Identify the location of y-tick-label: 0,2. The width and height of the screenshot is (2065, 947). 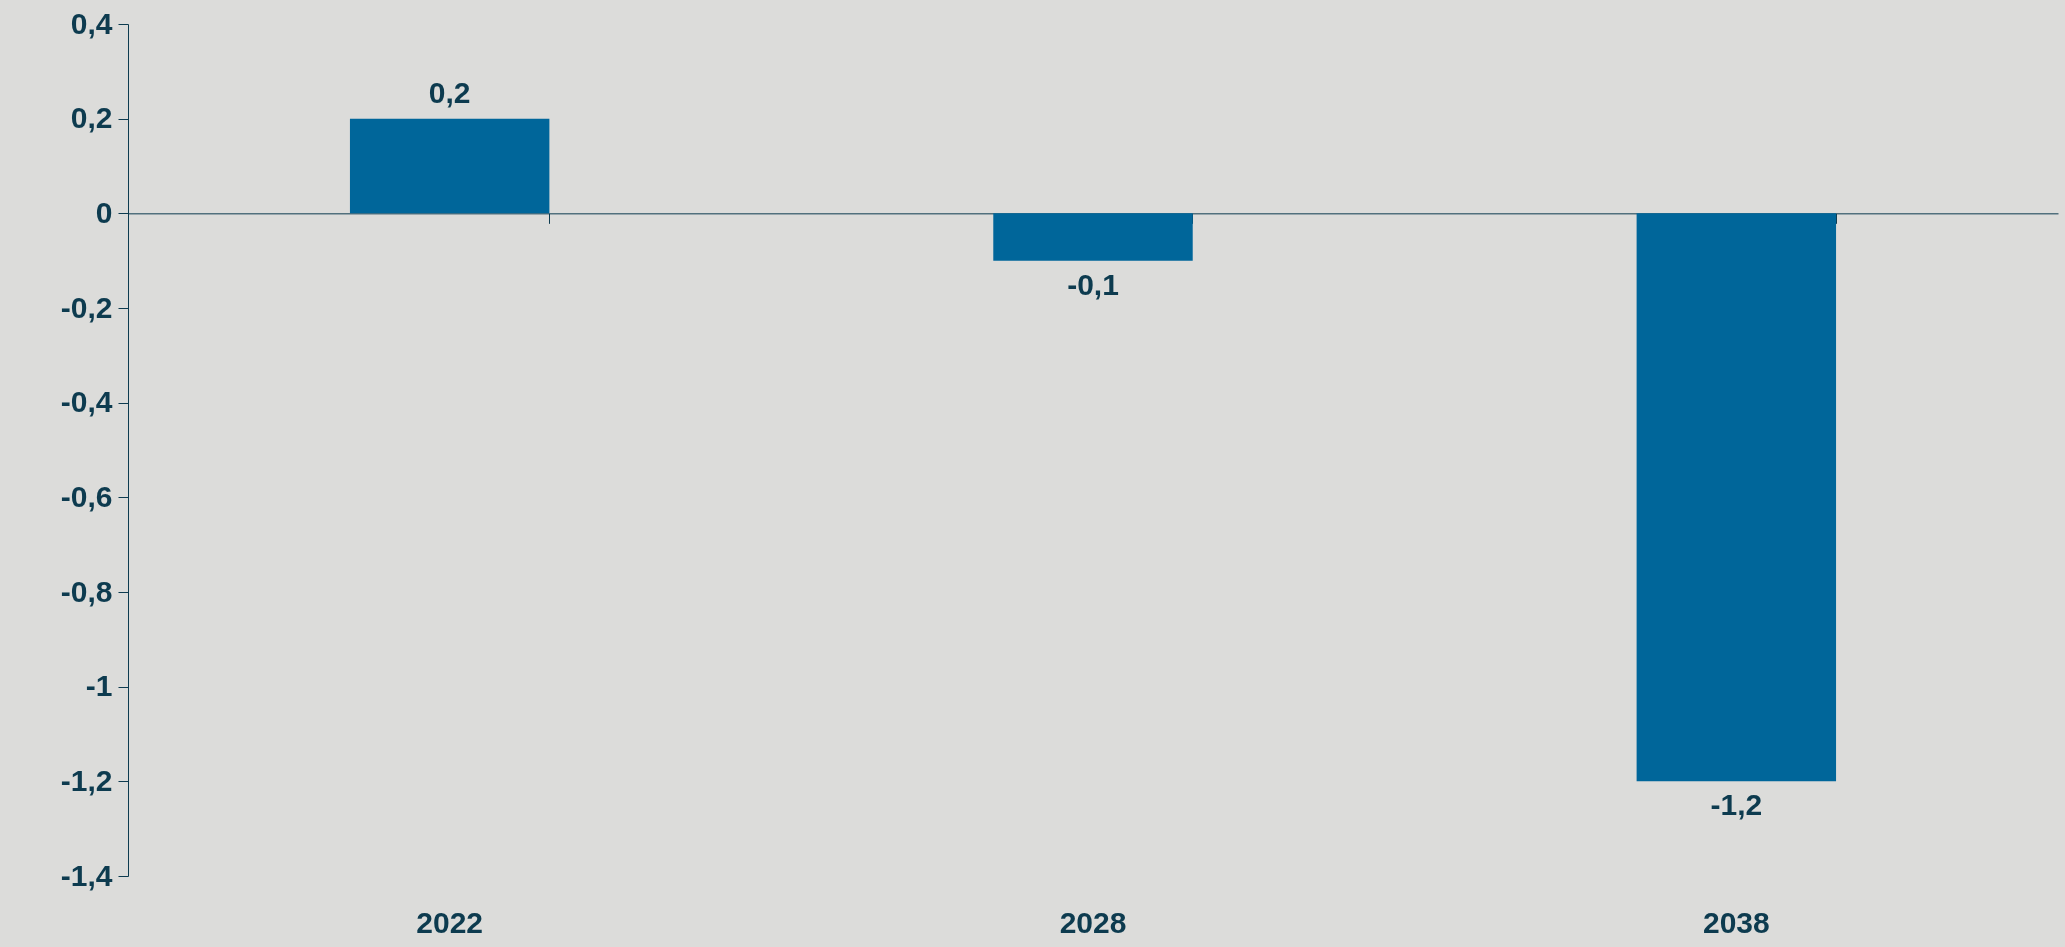
(91, 118).